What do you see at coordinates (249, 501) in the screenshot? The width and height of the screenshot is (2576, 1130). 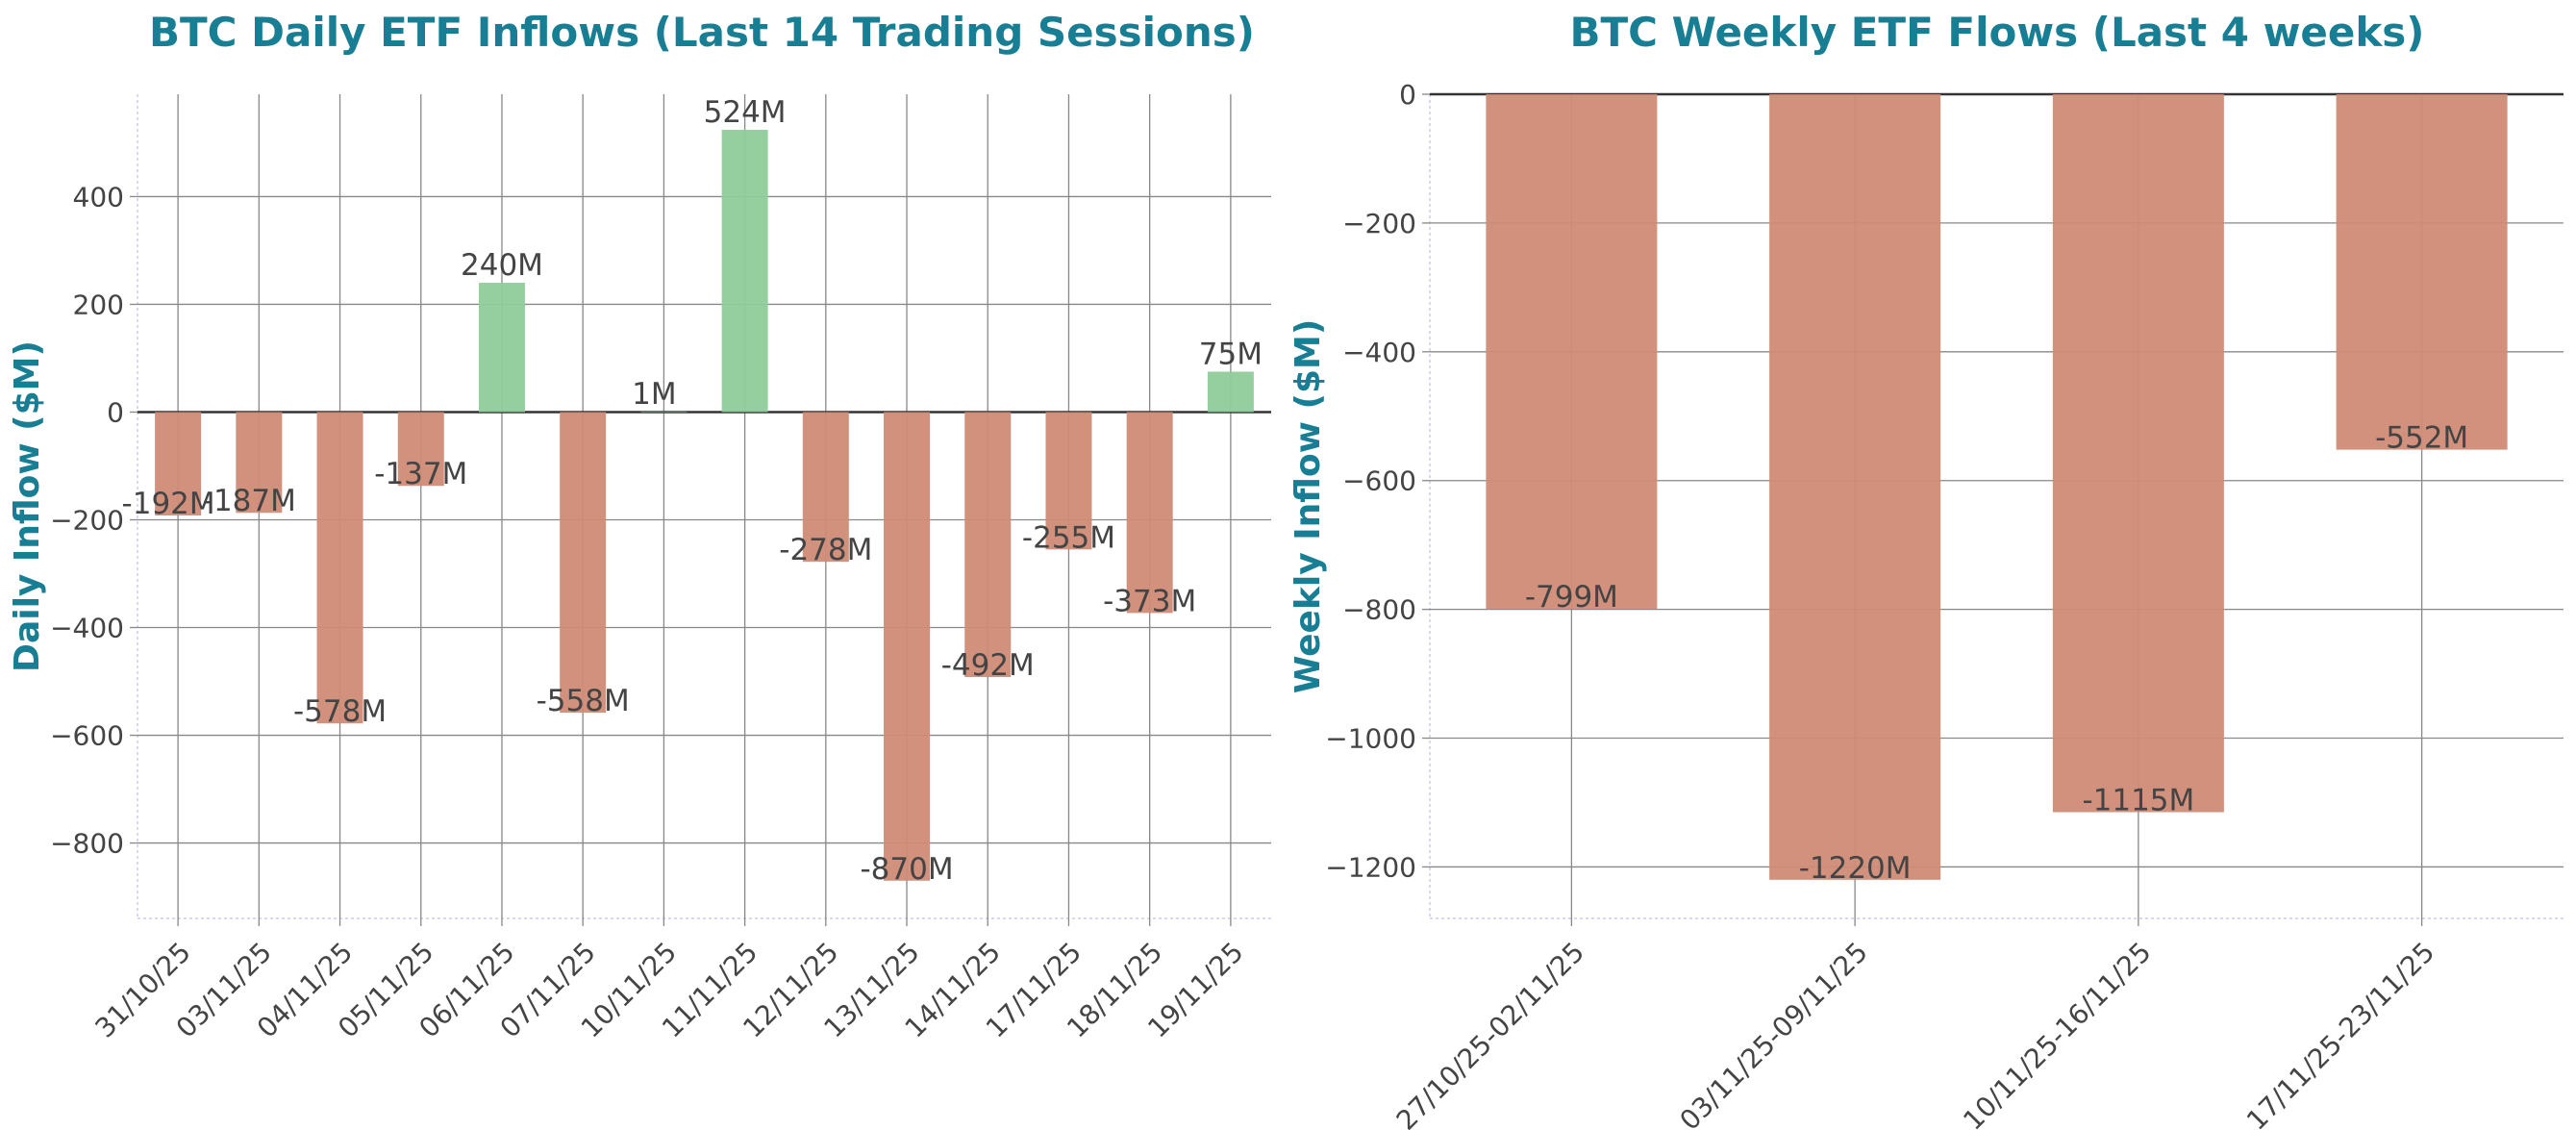 I see `data-label: -187M` at bounding box center [249, 501].